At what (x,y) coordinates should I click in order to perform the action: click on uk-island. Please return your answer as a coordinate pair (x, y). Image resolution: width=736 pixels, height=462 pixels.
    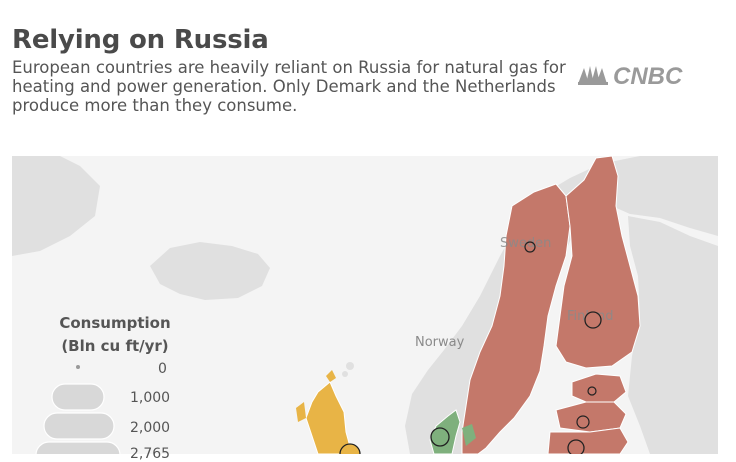
    Looking at the image, I should click on (301, 412).